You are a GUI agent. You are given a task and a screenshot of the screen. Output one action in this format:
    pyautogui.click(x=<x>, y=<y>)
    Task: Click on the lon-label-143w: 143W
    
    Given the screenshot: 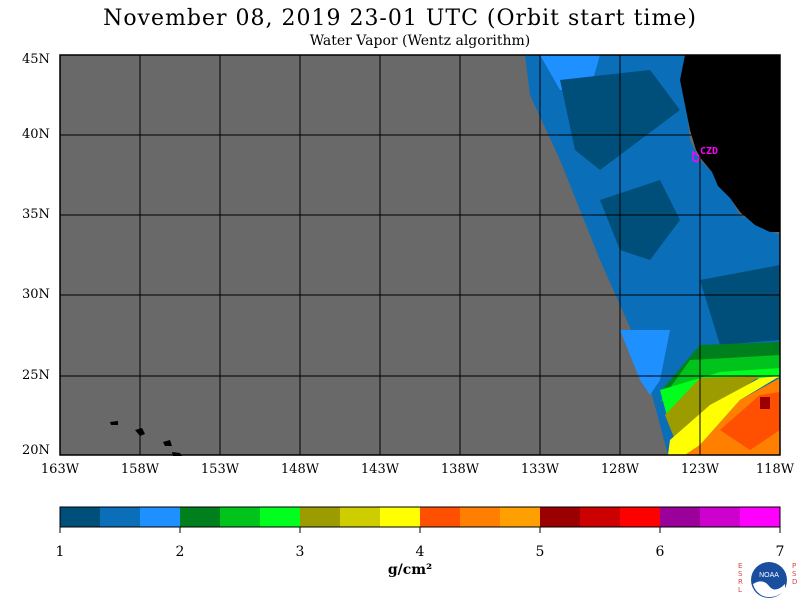 What is the action you would take?
    pyautogui.click(x=380, y=469)
    